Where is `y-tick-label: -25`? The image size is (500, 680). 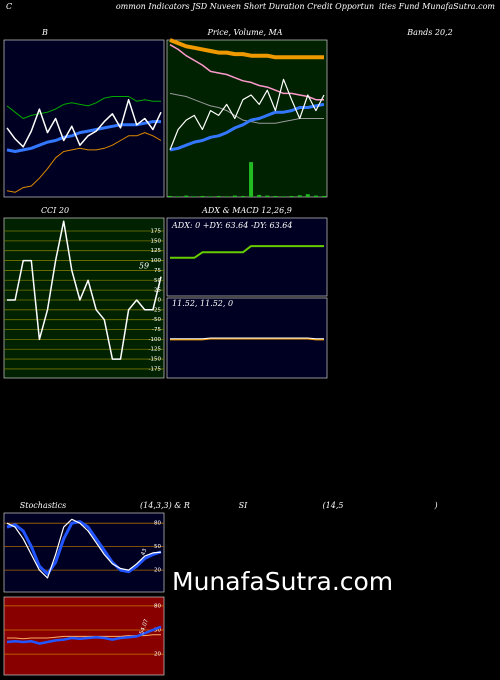 y-tick-label: -25 is located at coordinates (156, 310).